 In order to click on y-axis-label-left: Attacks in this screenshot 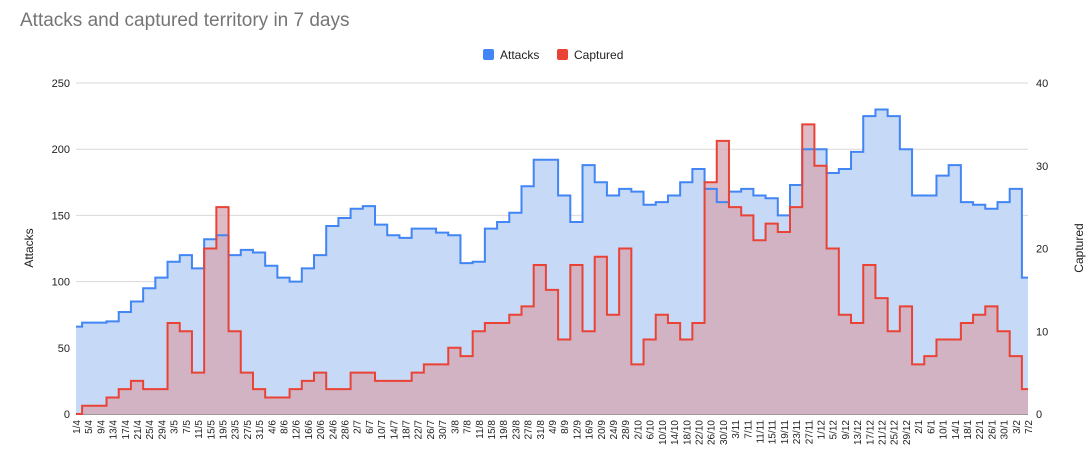, I will do `click(29, 247)`.